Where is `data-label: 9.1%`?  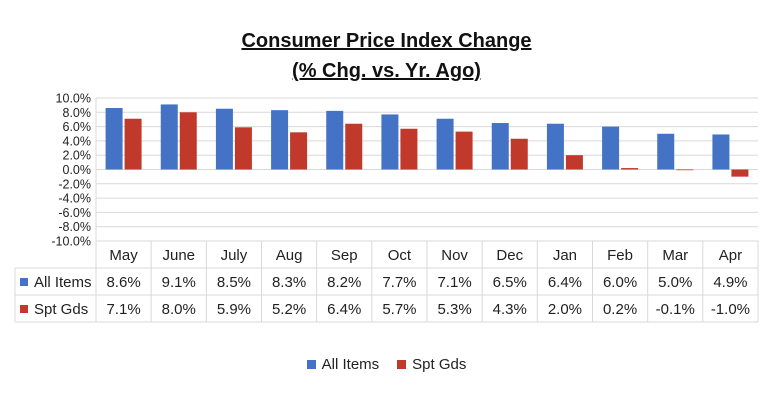 data-label: 9.1% is located at coordinates (179, 282).